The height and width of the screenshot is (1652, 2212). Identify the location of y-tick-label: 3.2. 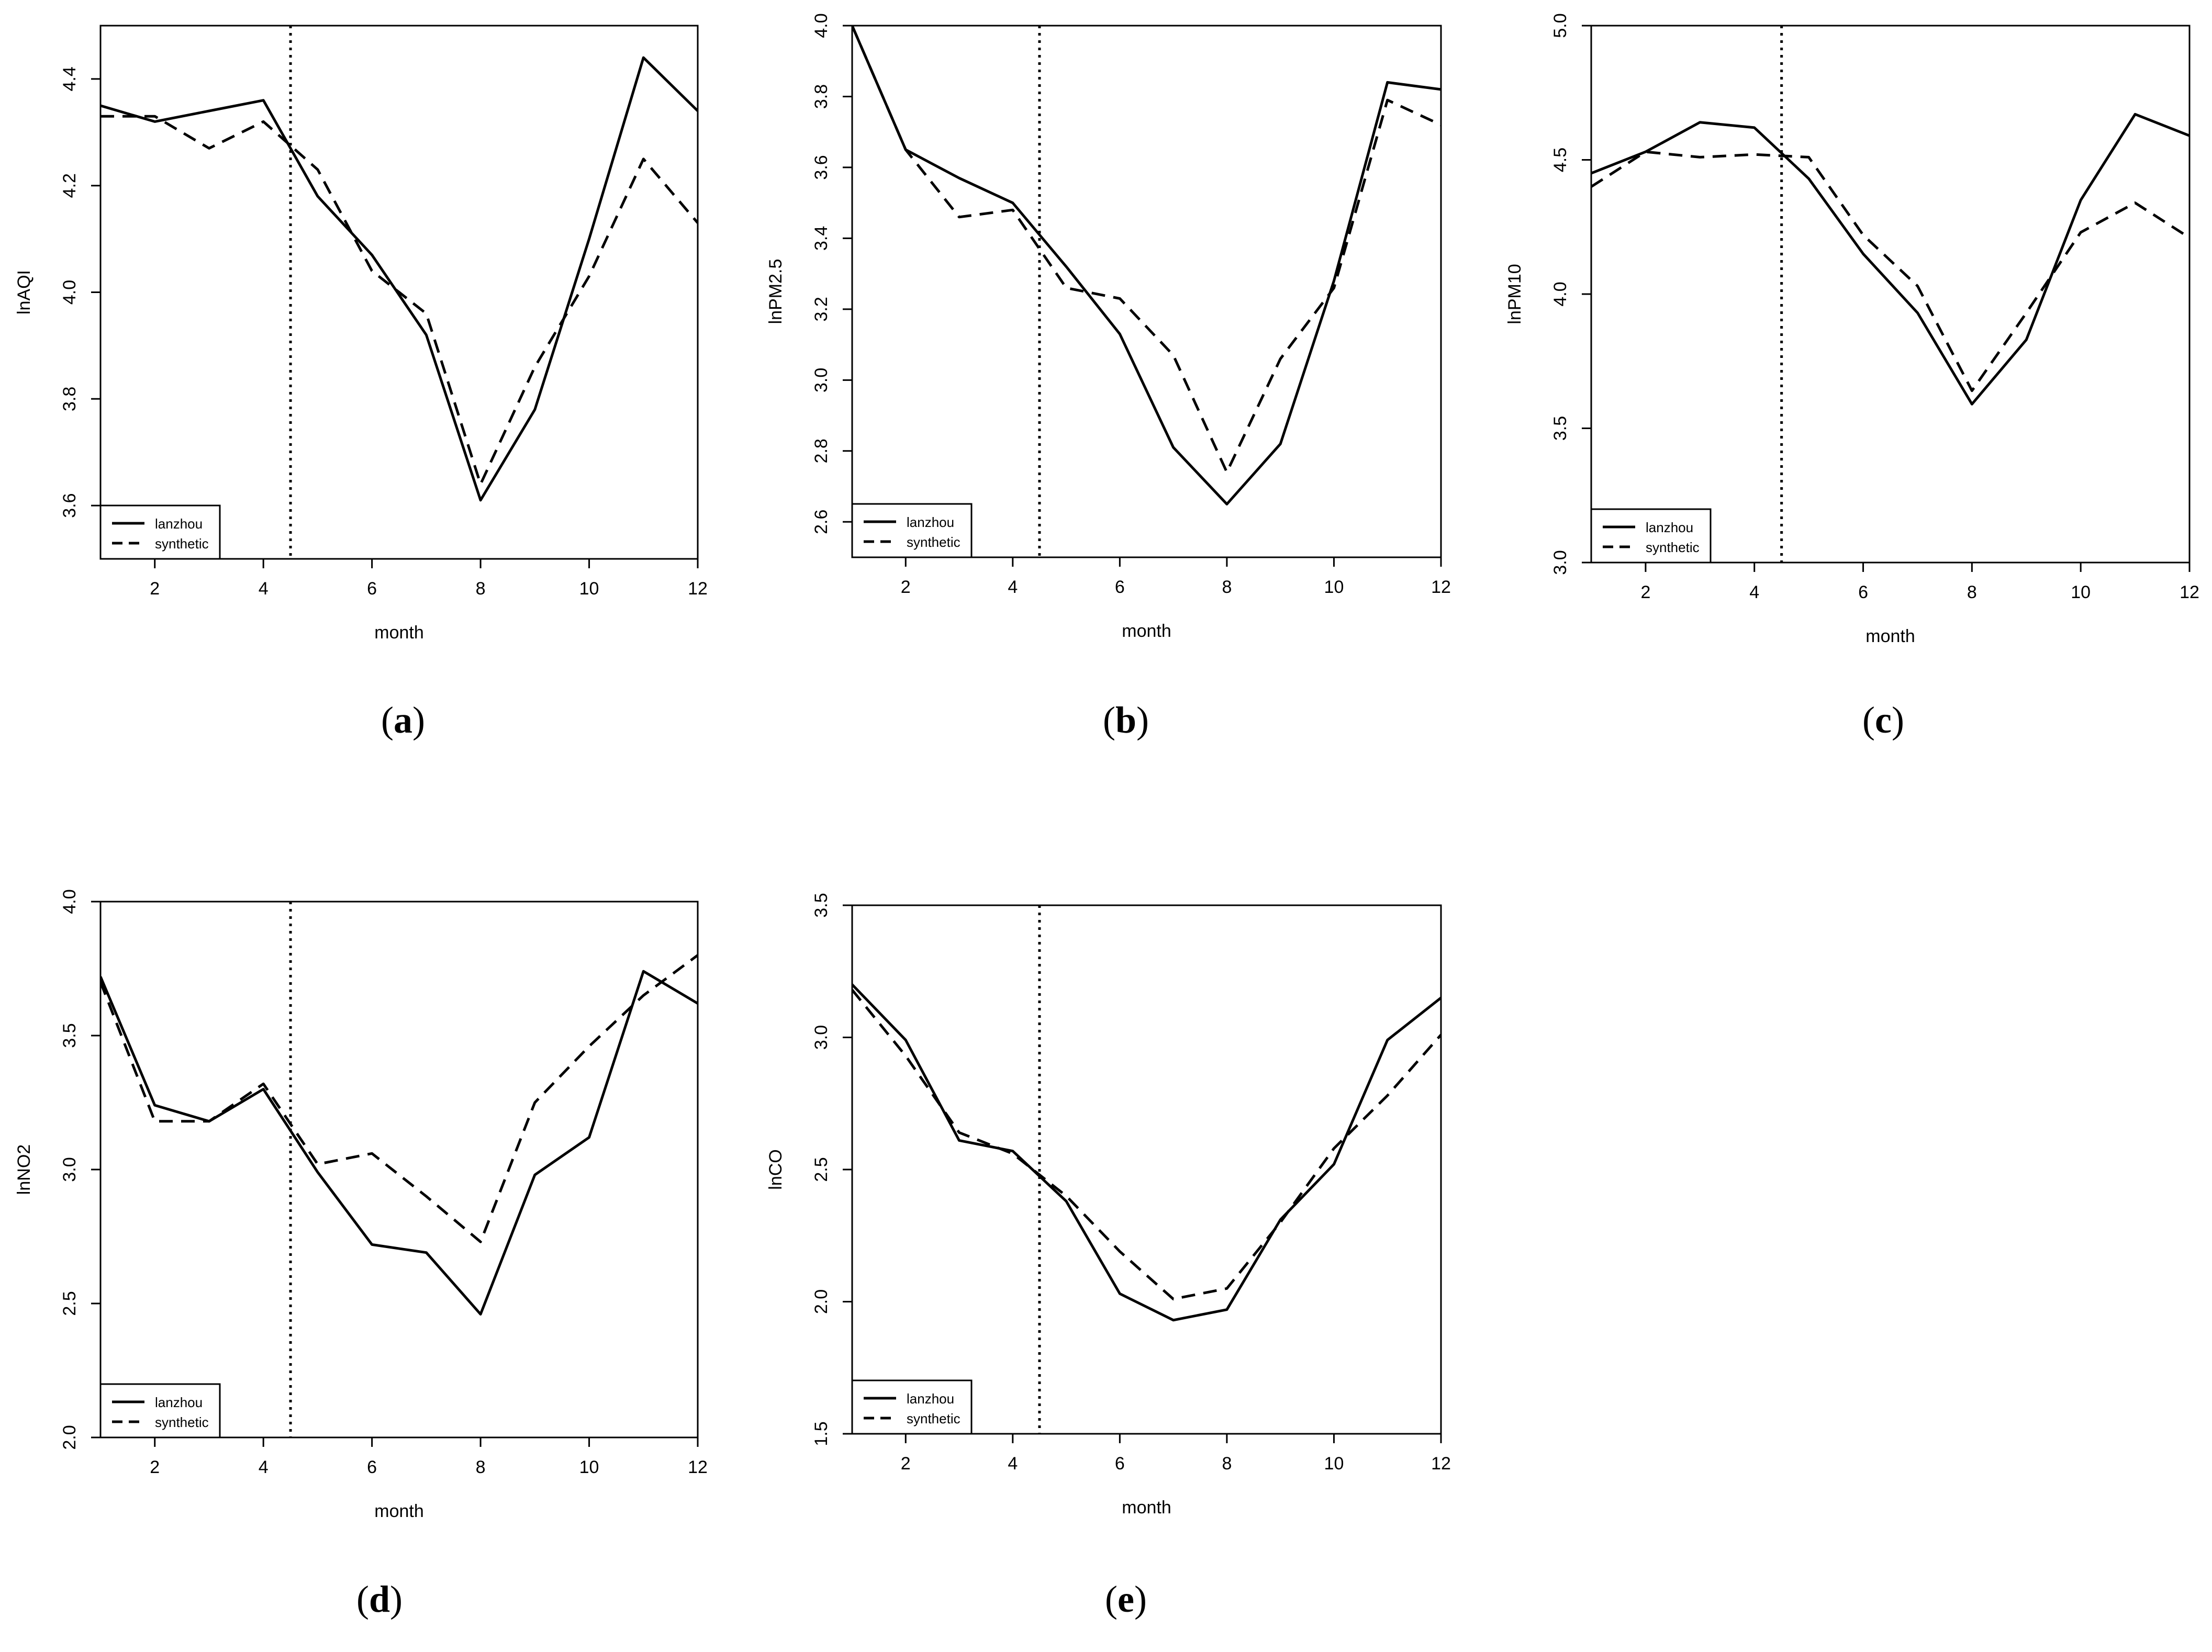
(821, 309).